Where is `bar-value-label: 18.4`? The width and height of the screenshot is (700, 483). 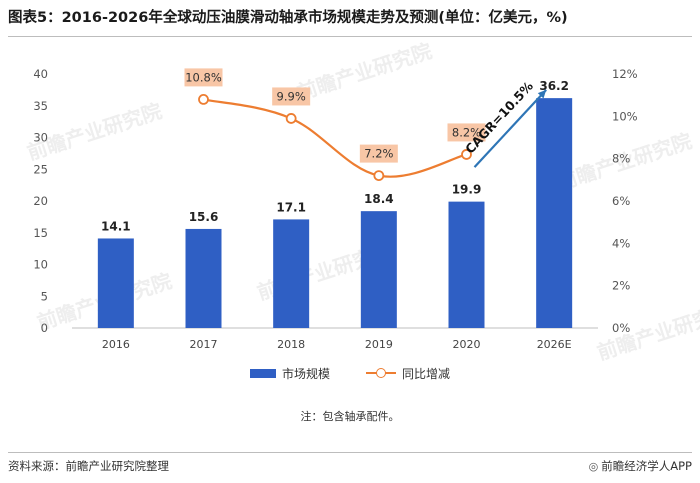 bar-value-label: 18.4 is located at coordinates (379, 199).